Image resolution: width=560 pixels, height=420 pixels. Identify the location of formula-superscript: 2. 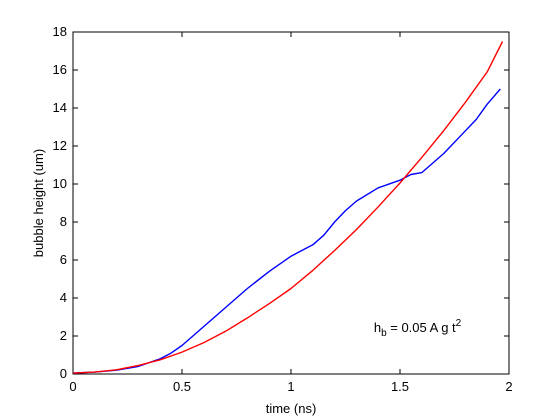
(459, 323).